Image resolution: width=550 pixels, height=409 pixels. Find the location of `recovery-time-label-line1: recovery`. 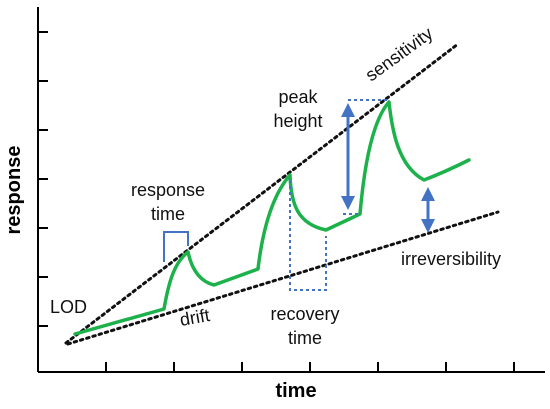

recovery-time-label-line1: recovery is located at coordinates (304, 314).